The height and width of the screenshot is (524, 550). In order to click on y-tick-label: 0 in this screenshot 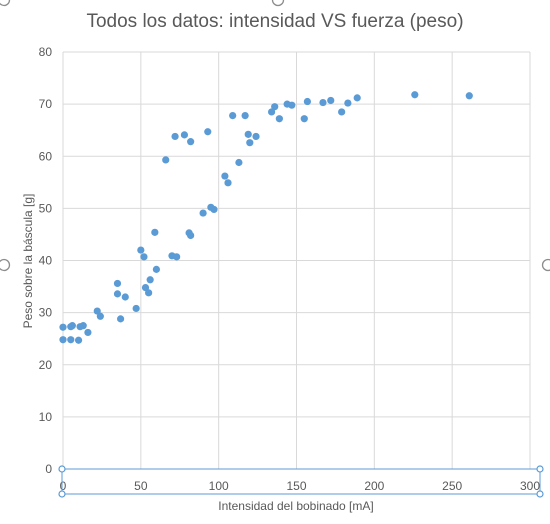, I will do `click(48, 469)`.